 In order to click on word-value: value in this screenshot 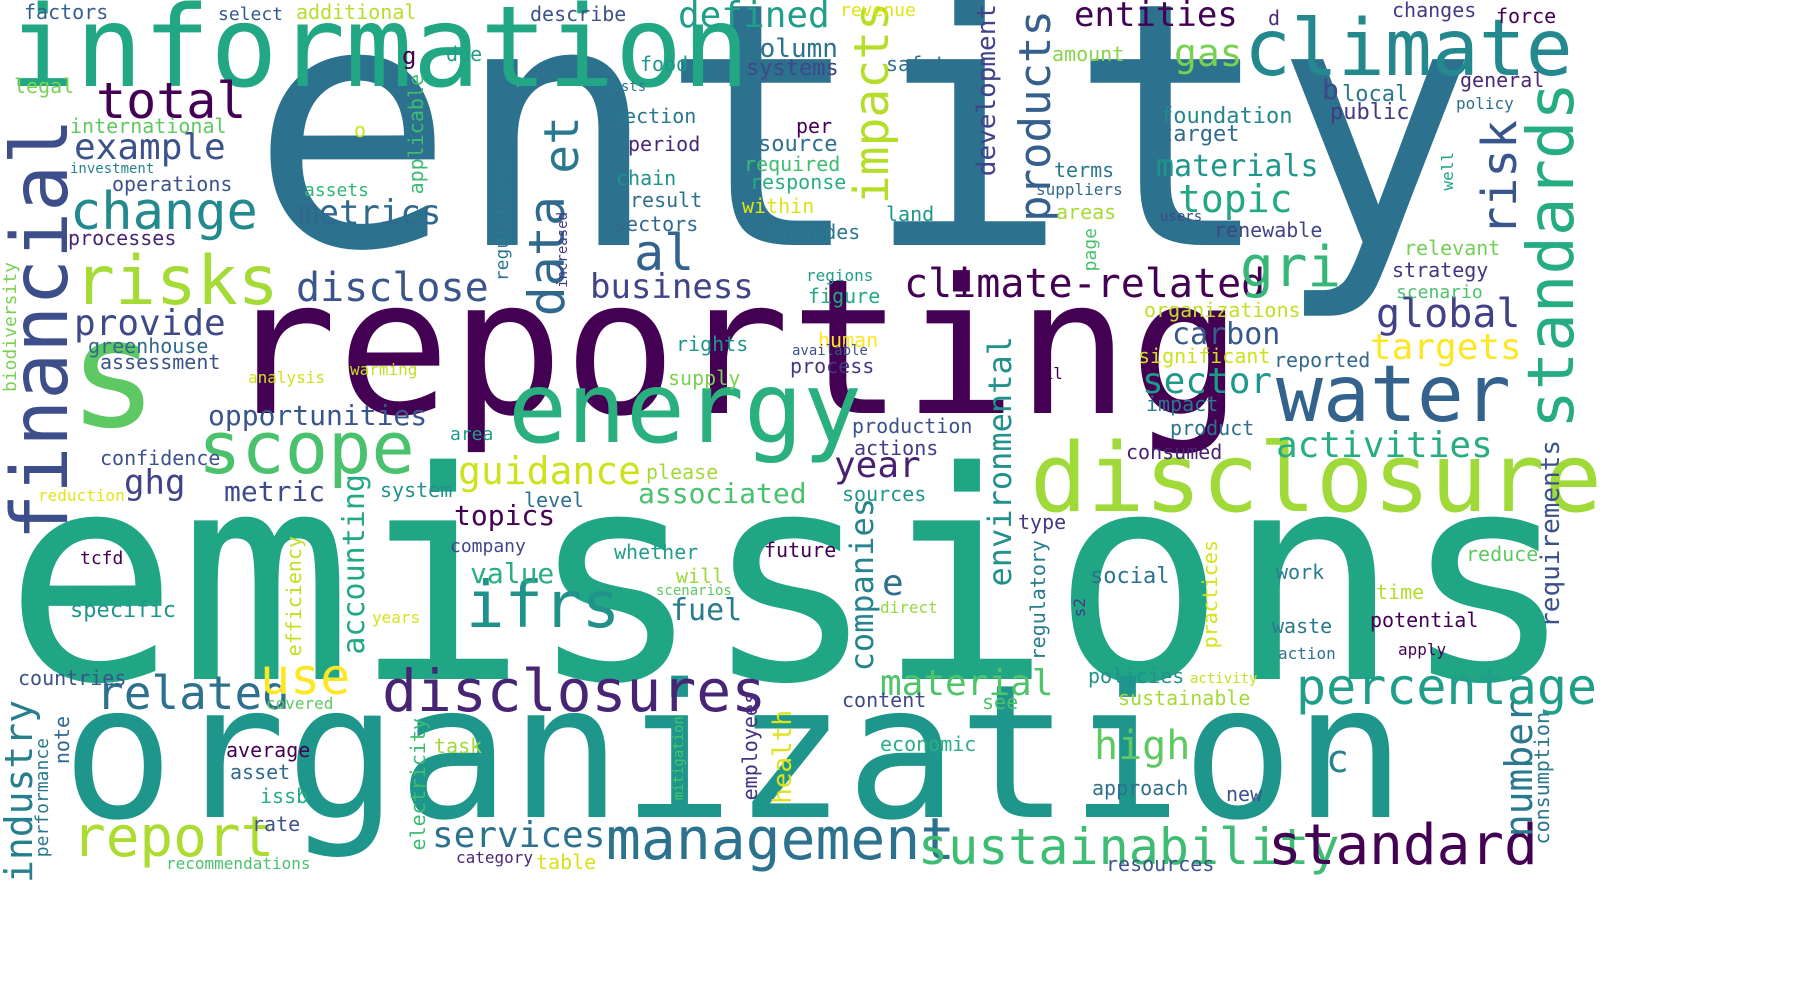, I will do `click(512, 573)`.